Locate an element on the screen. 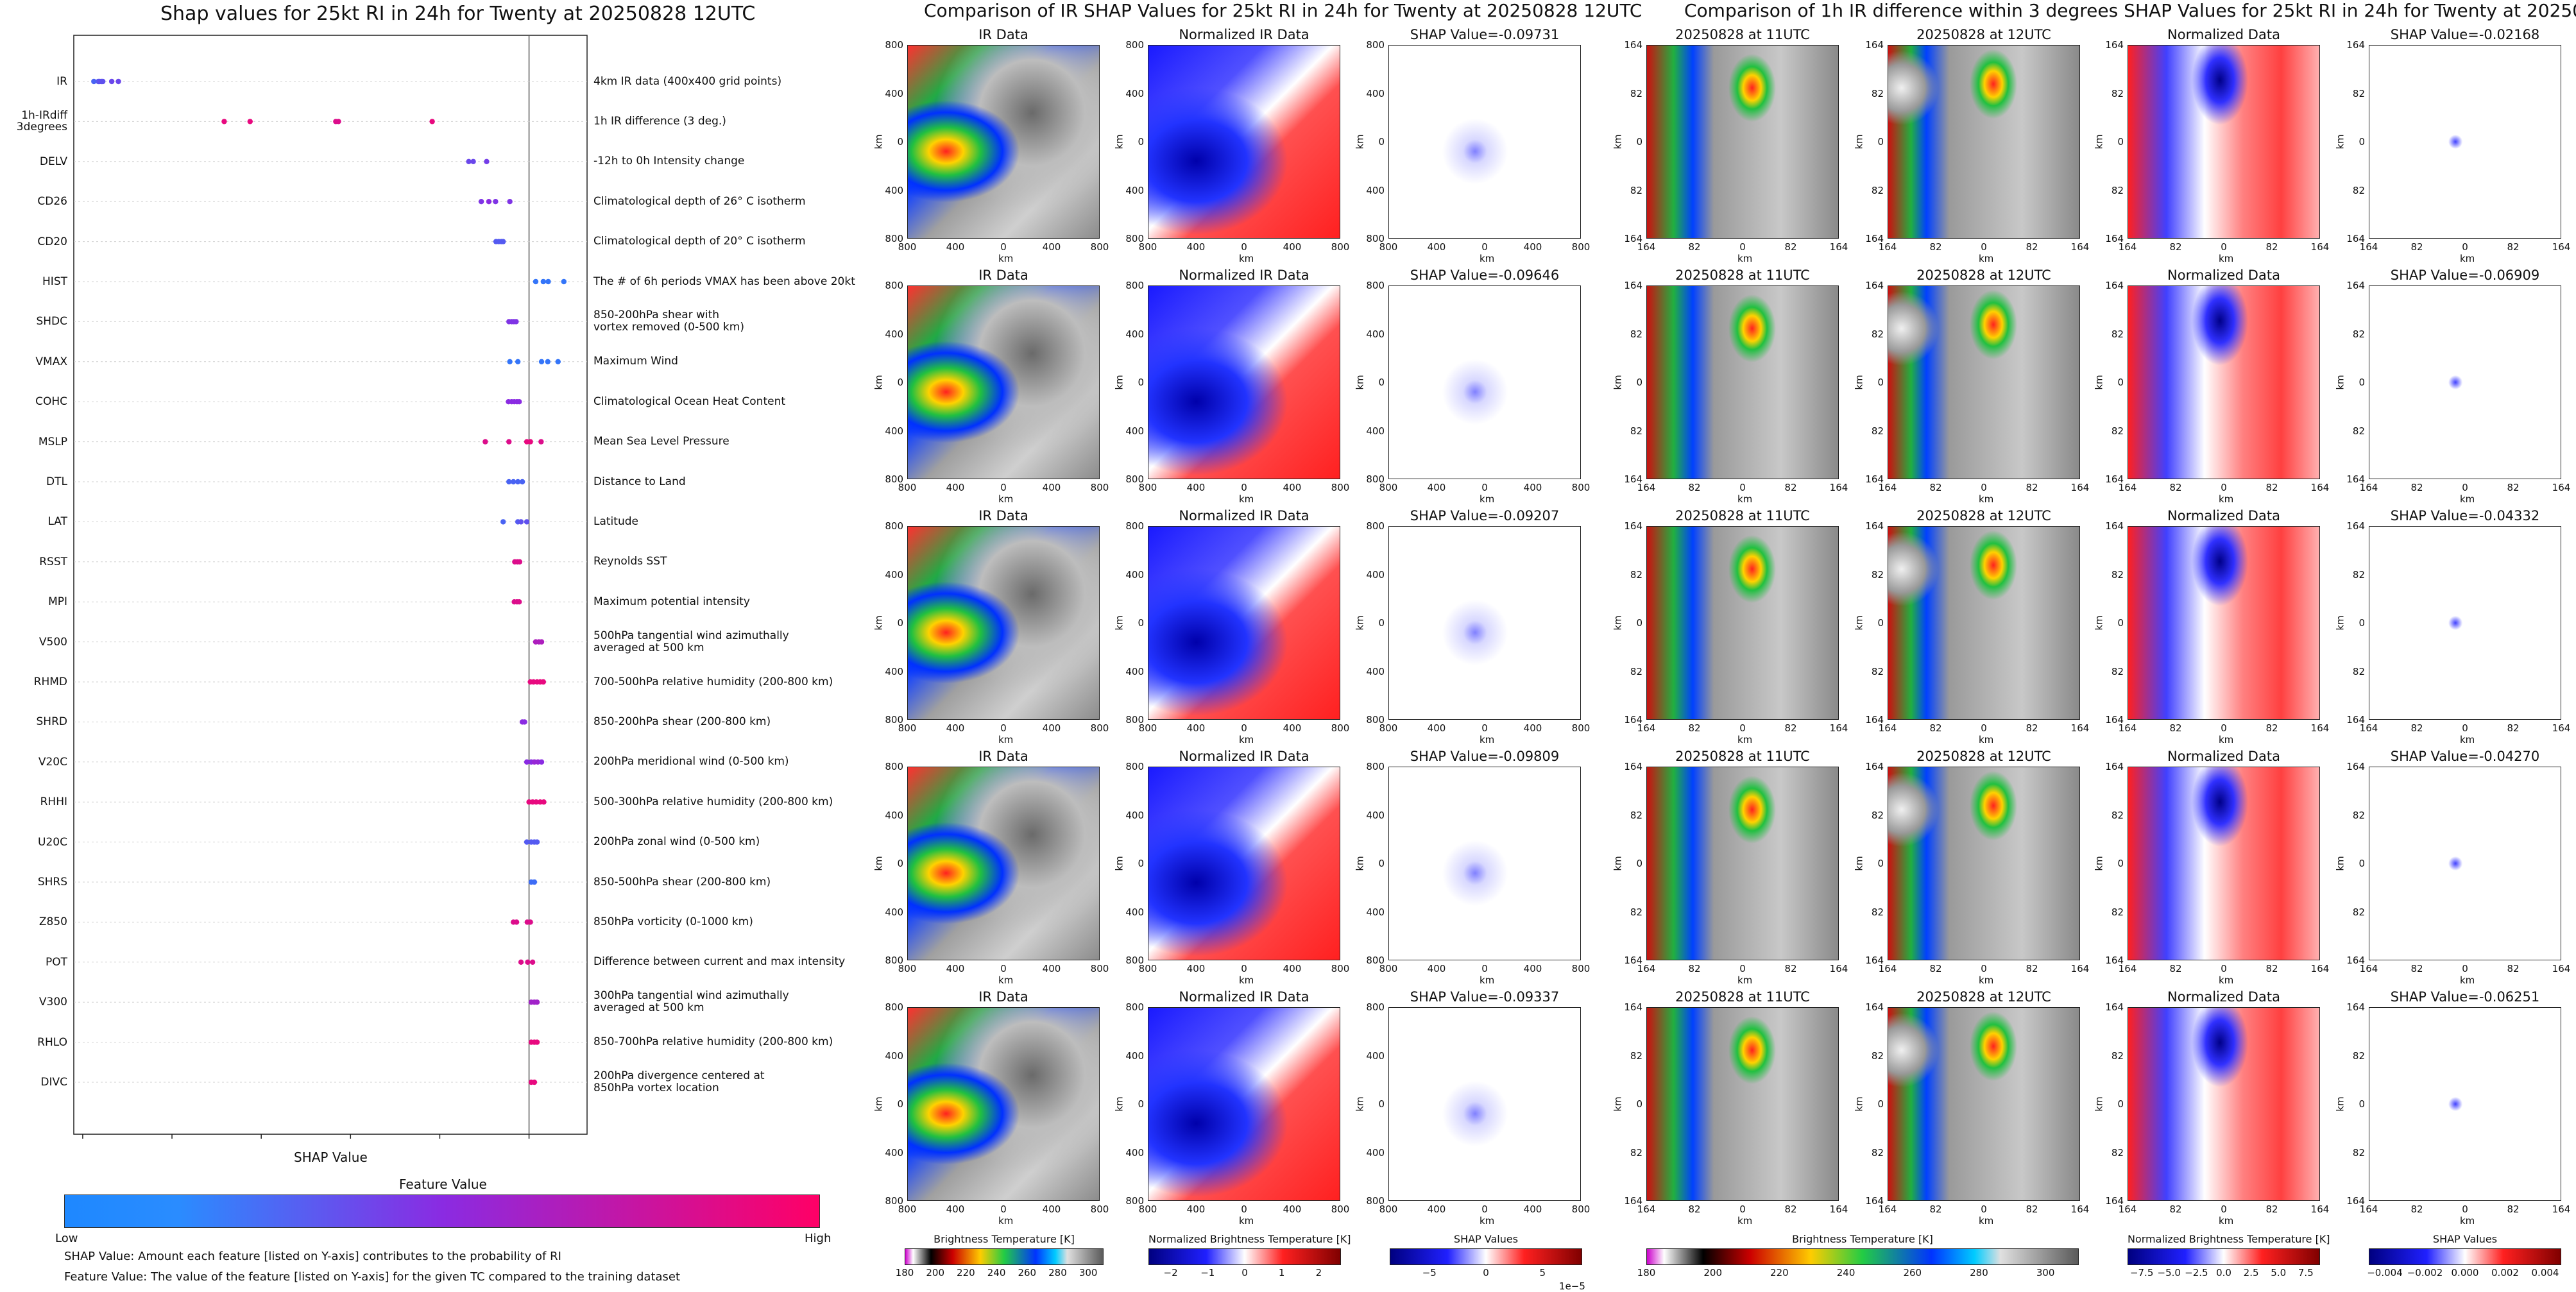 This screenshot has width=2576, height=1292. feature-label: Z850 is located at coordinates (53, 922).